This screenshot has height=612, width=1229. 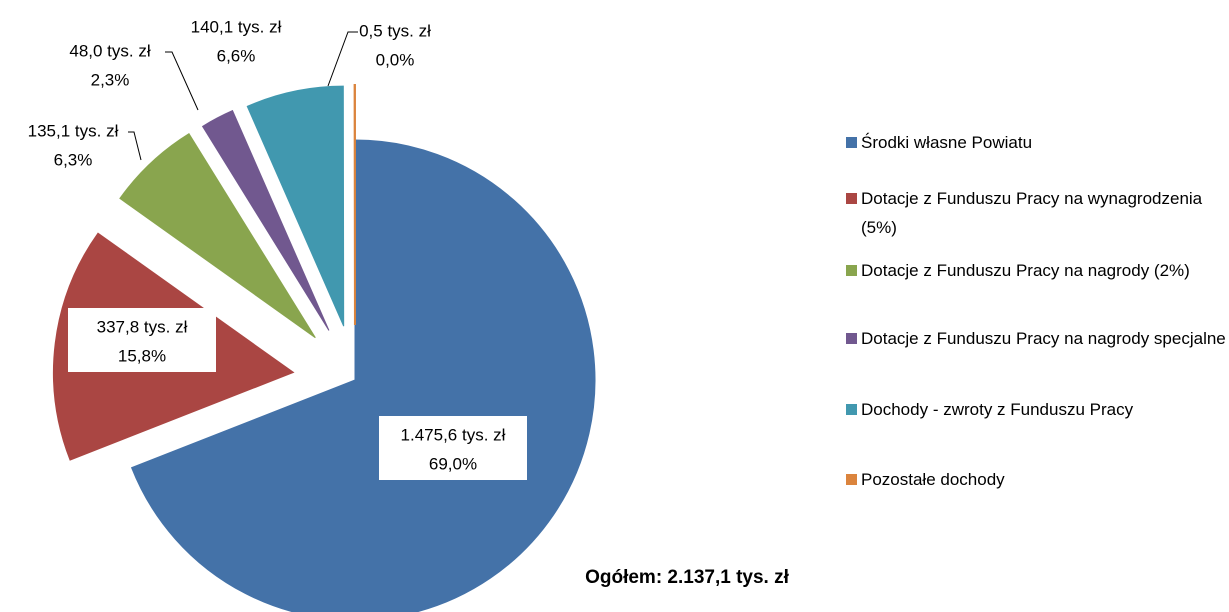 What do you see at coordinates (453, 434) in the screenshot?
I see `data-label: 1.475,6 tys. zł` at bounding box center [453, 434].